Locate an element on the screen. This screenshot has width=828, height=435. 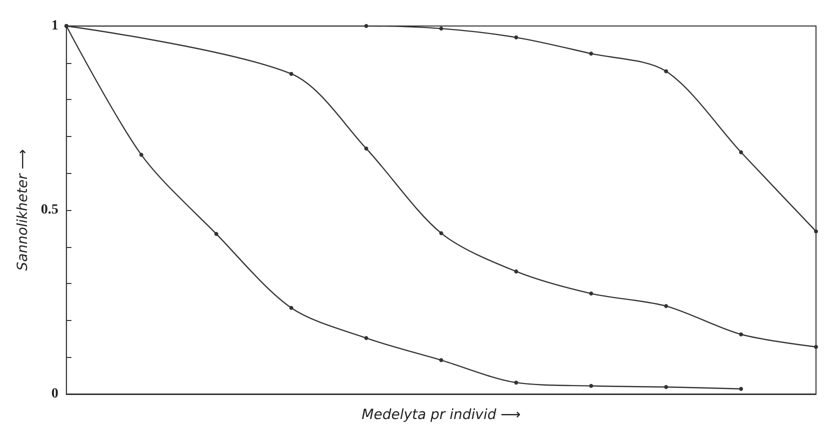
y-axis-title: Sannolikheter ⟶ is located at coordinates (23, 210).